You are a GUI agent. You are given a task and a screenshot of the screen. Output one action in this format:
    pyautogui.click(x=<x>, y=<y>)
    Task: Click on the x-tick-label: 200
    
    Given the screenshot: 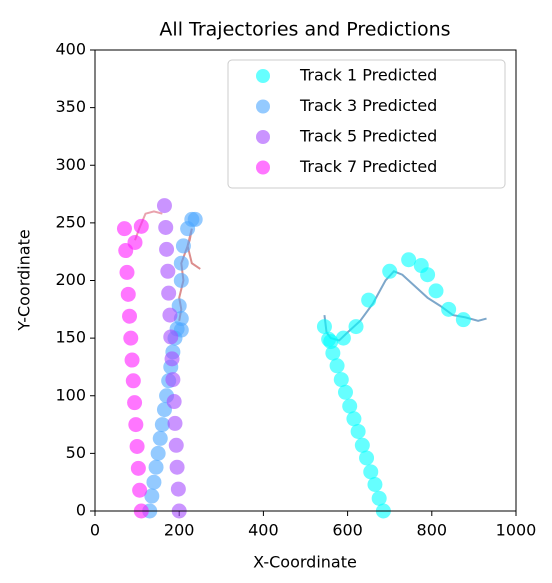 What is the action you would take?
    pyautogui.click(x=179, y=530)
    